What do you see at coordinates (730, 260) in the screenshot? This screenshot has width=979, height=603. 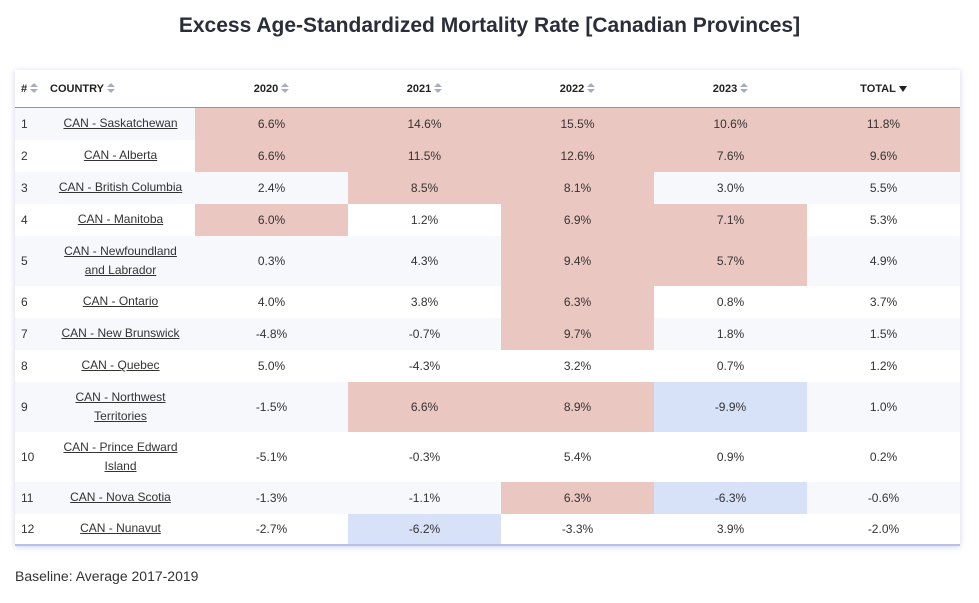 I see `value-cell-2023: 5.7%` at bounding box center [730, 260].